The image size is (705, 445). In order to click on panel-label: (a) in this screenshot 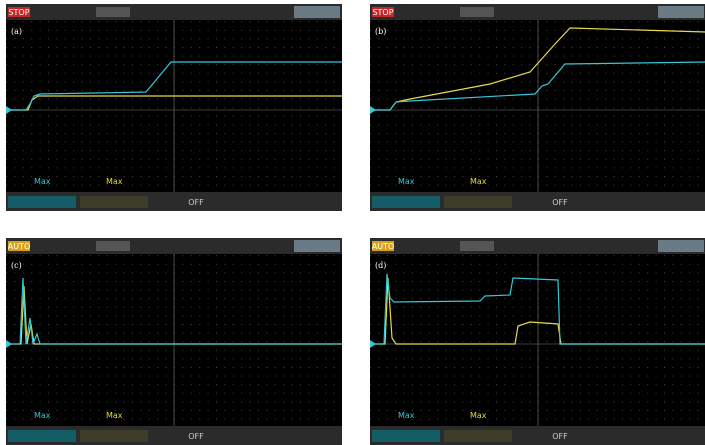, I will do `click(16, 31)`.